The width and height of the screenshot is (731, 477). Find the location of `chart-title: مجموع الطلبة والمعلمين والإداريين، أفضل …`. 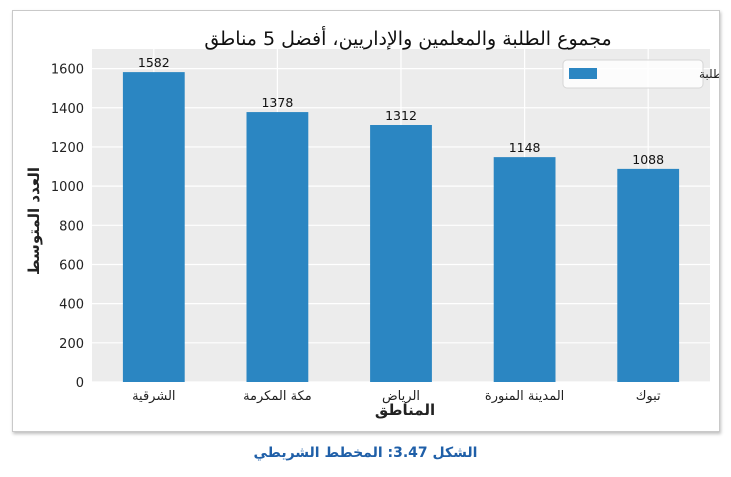

chart-title: مجموع الطلبة والمعلمين والإداريين، أفضل … is located at coordinates (407, 38).